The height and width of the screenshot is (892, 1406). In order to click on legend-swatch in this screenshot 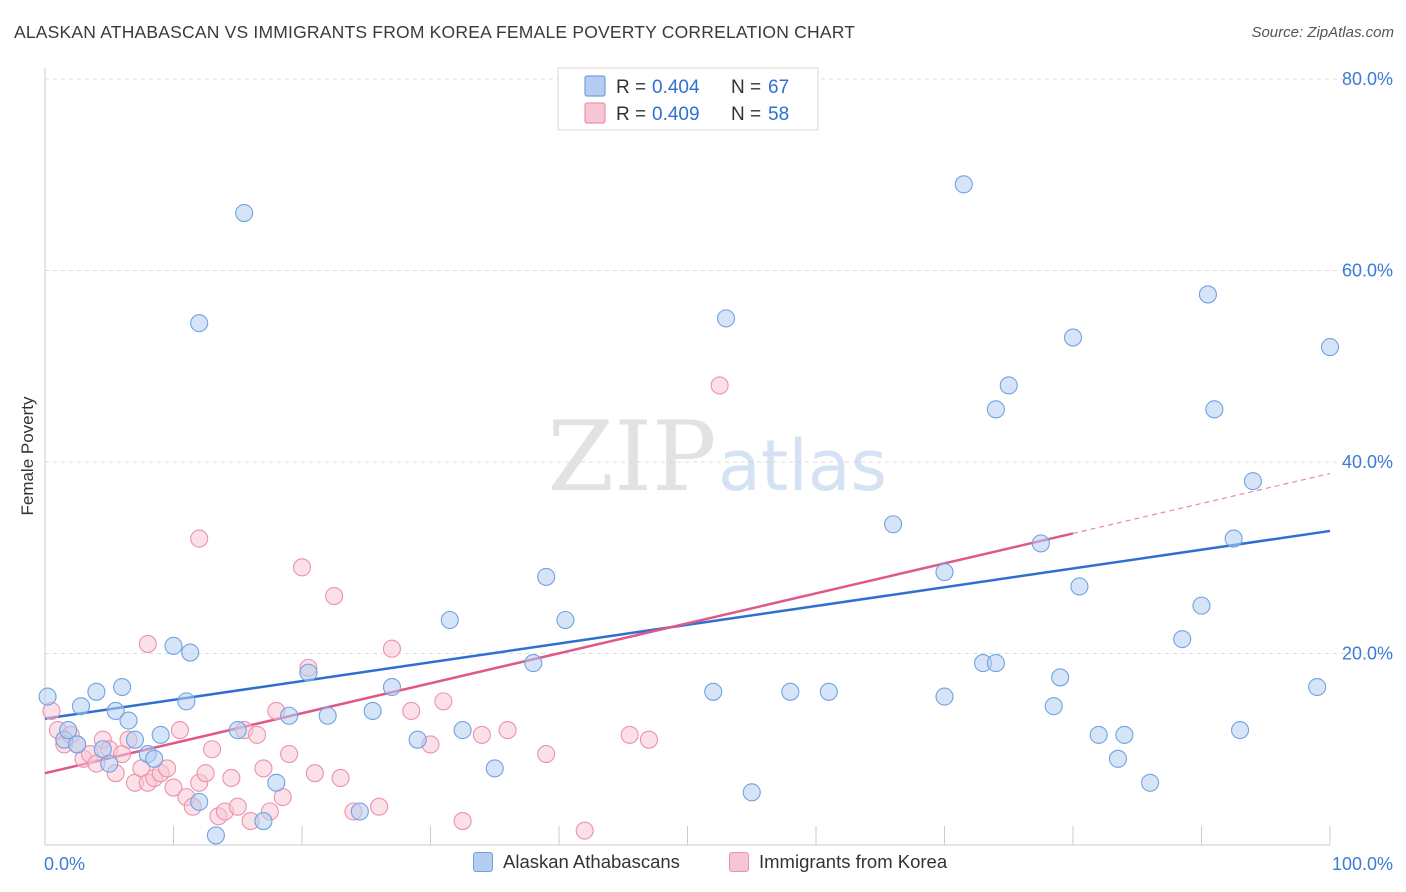, I will do `click(739, 862)`.